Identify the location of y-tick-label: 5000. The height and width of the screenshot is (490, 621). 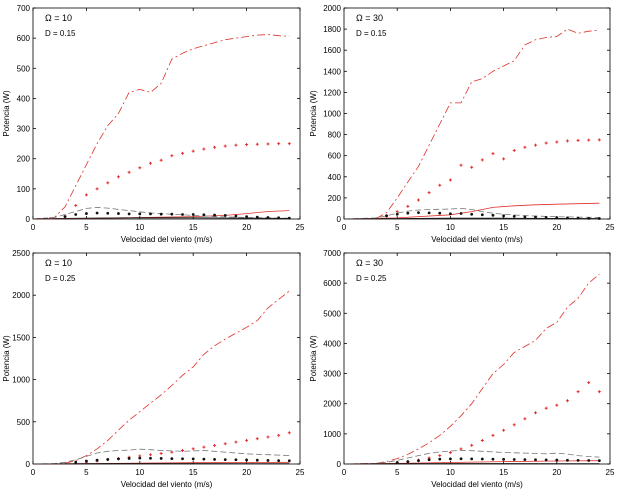
(332, 313).